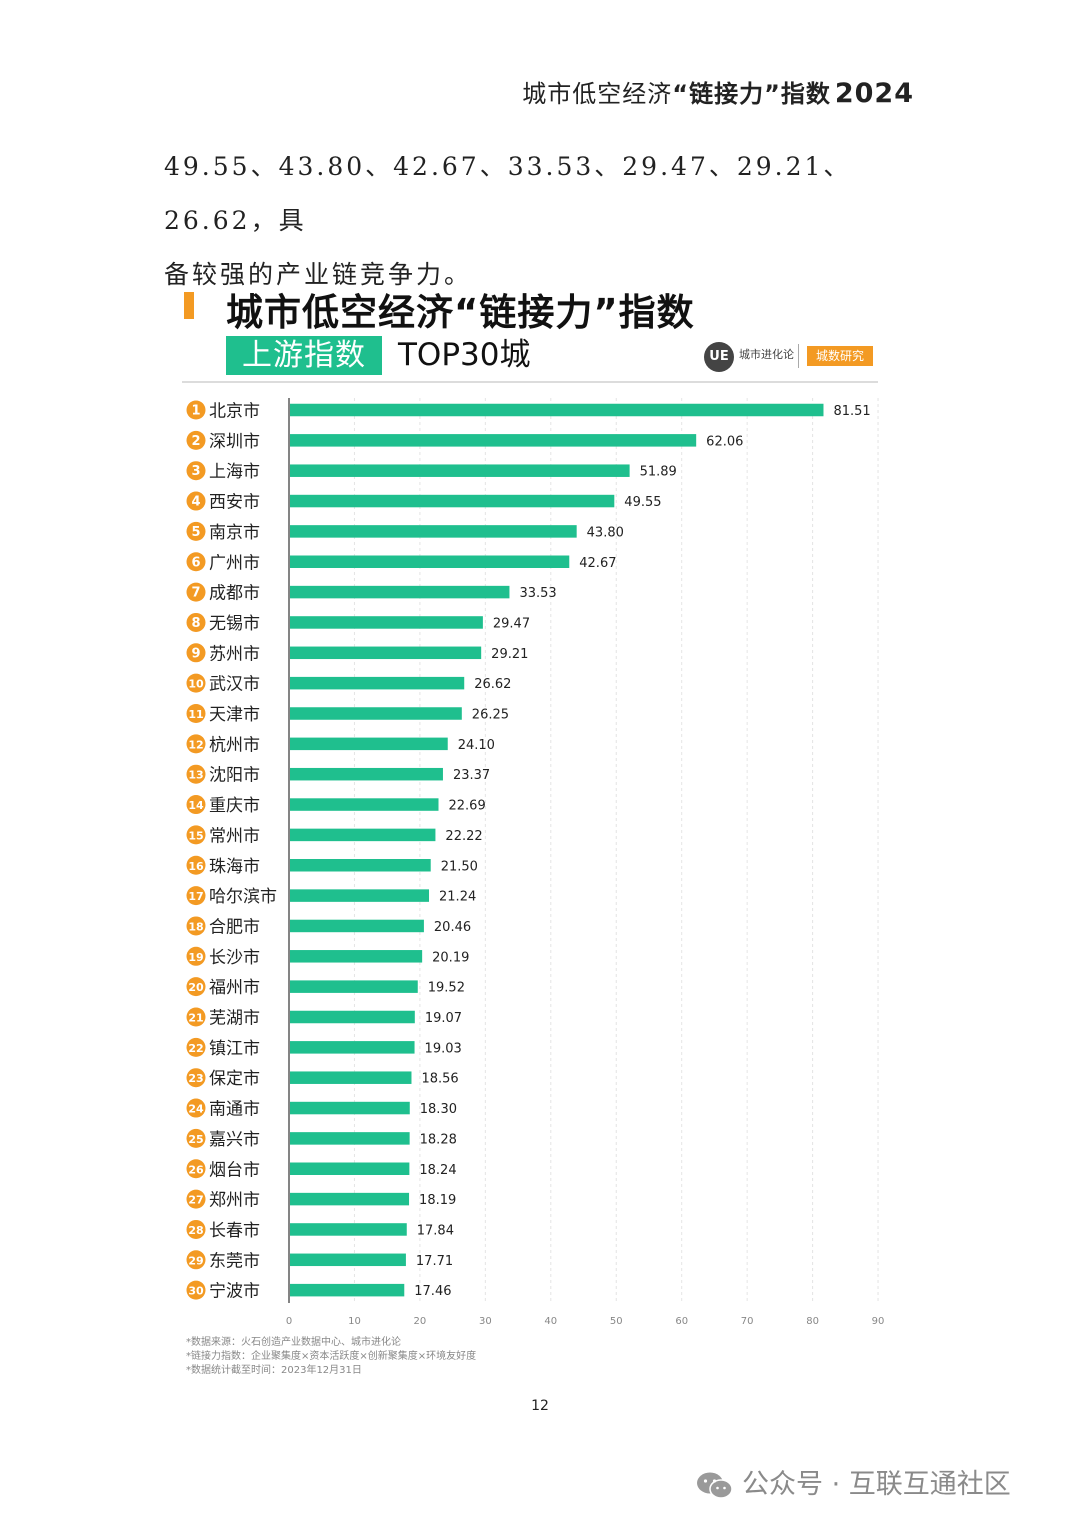 Image resolution: width=1080 pixels, height=1526 pixels. Describe the element at coordinates (876, 1484) in the screenshot. I see `watermark-text: 公众号 · 互联互通社区` at that location.